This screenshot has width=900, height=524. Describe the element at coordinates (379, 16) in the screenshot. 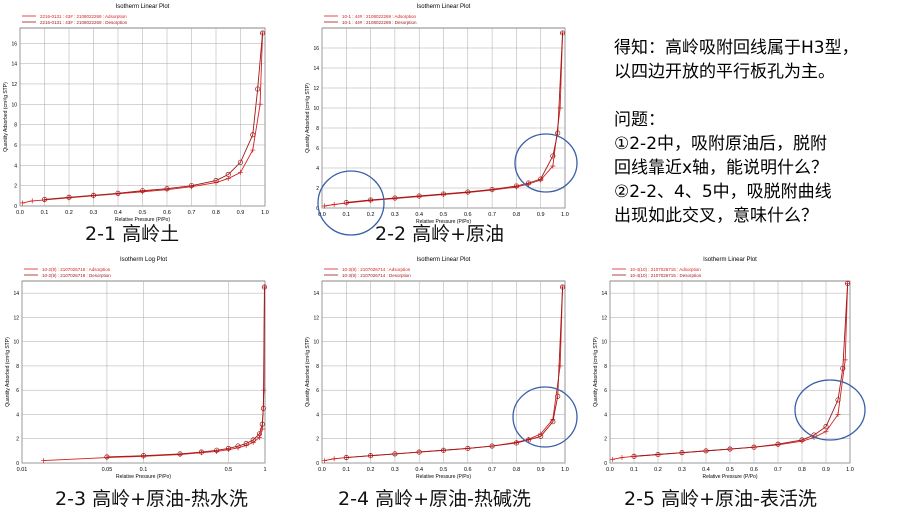

I see `legend-label: 10-1 : 44# : 2108022269 : Adsorption` at that location.